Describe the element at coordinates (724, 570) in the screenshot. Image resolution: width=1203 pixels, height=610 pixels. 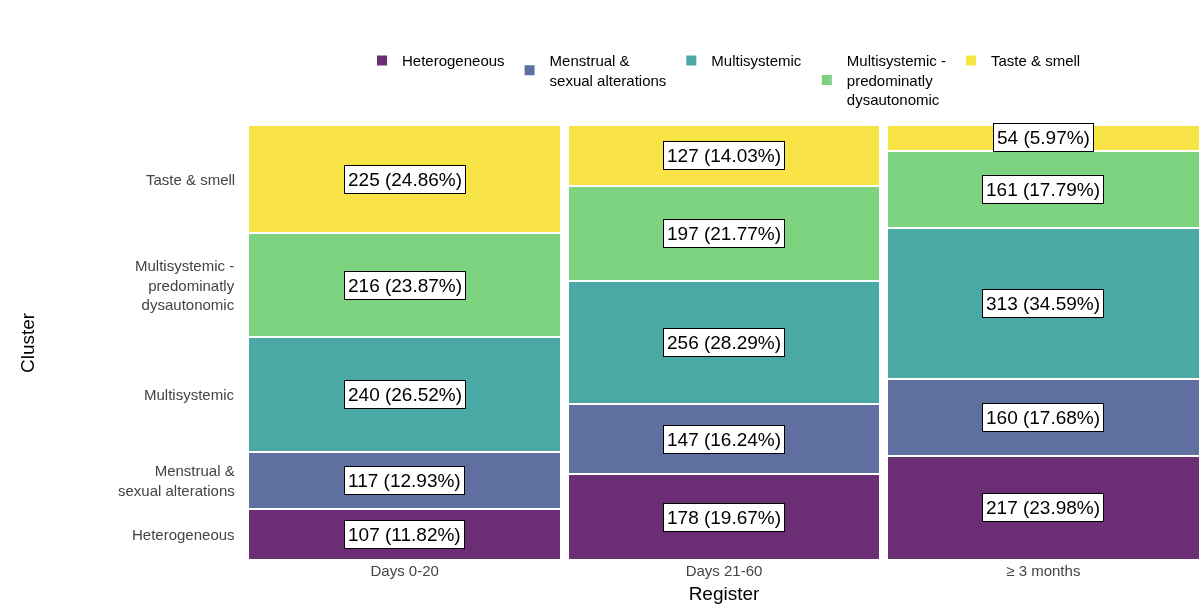
I see `x-tick-label: Days 21-60` at that location.